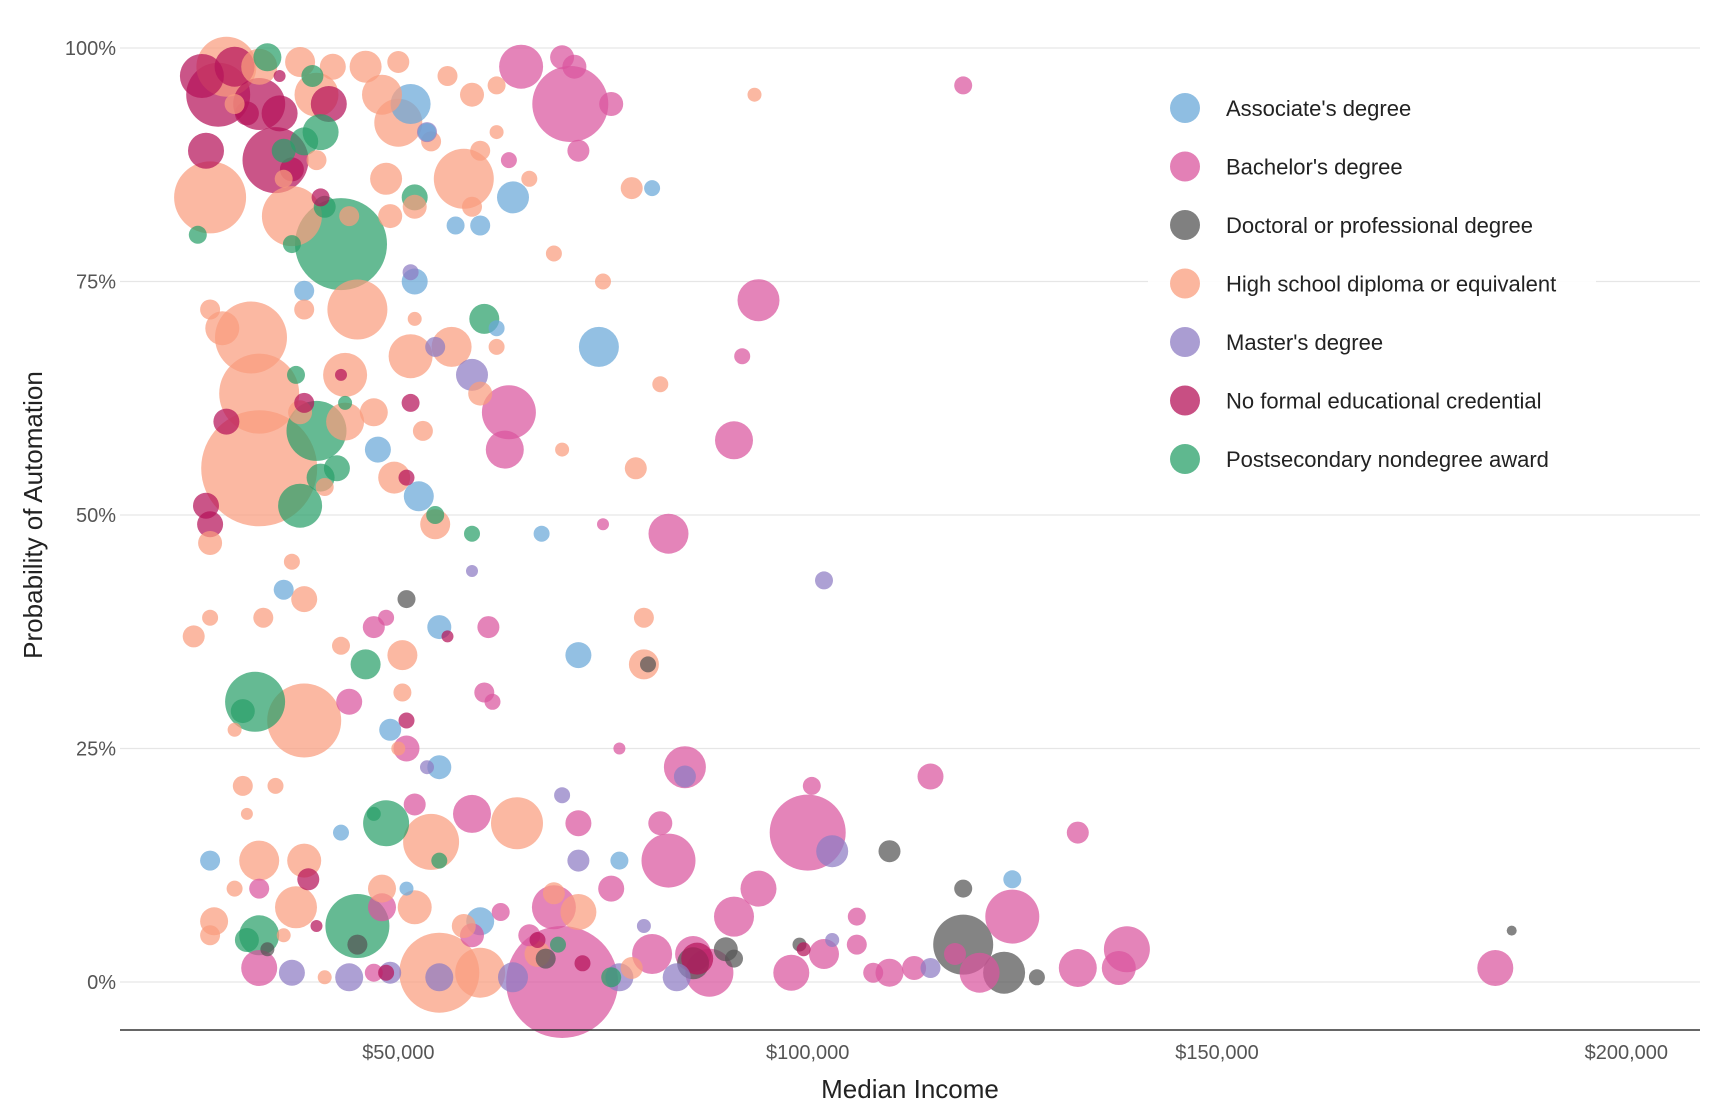 The height and width of the screenshot is (1120, 1714). What do you see at coordinates (96, 516) in the screenshot?
I see `y-tick-label: 50%` at bounding box center [96, 516].